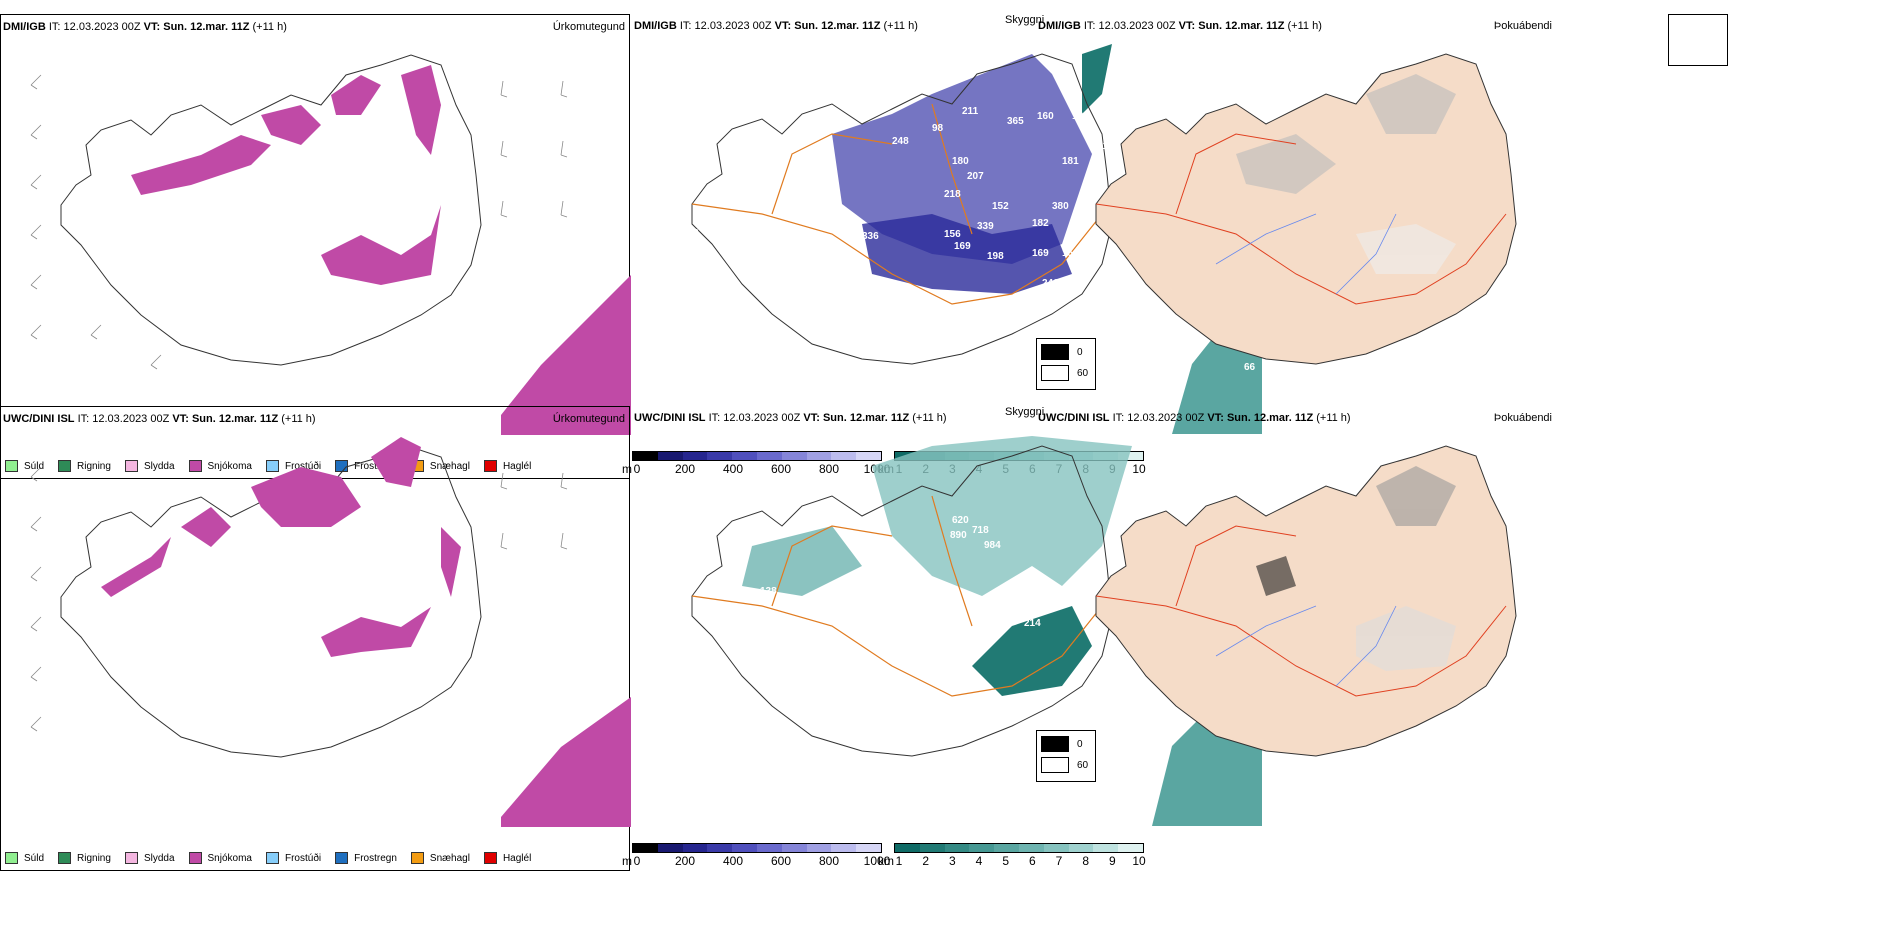 The height and width of the screenshot is (950, 1900). Describe the element at coordinates (900, 141) in the screenshot. I see `vis-value: 248` at that location.